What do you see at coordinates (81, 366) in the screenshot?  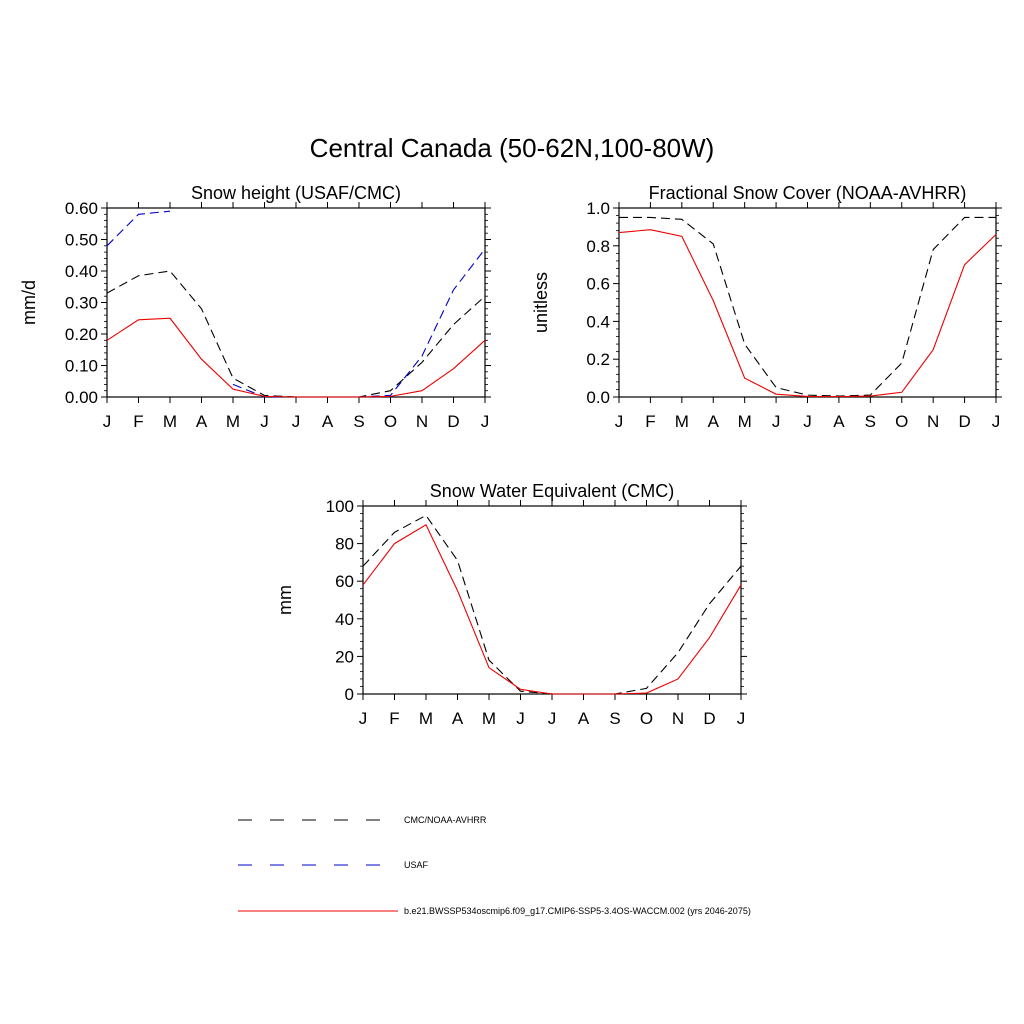 I see `y-tick-label: 0.10` at bounding box center [81, 366].